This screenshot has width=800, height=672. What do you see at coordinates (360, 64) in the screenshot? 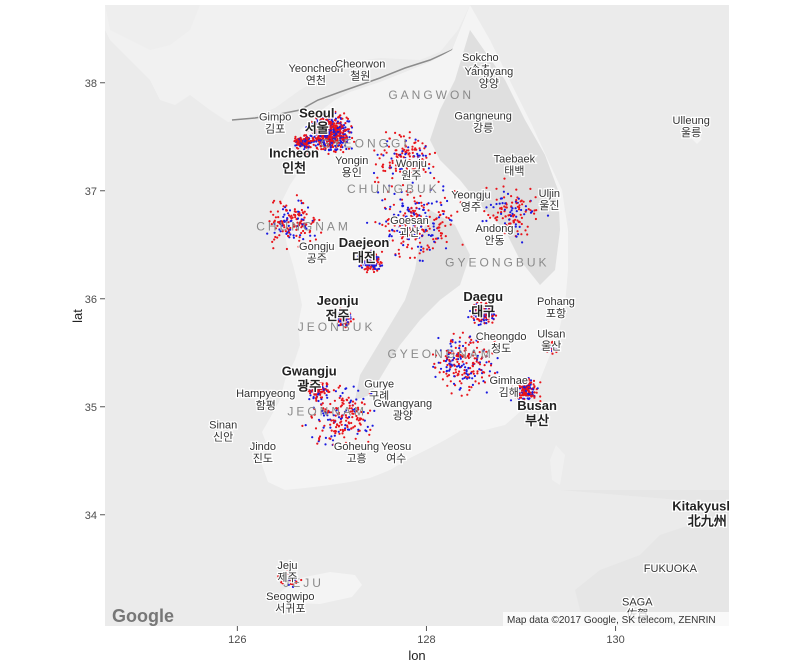
I see `place-label: Cheorwon` at bounding box center [360, 64].